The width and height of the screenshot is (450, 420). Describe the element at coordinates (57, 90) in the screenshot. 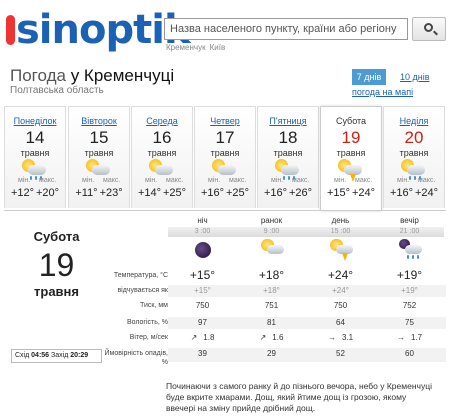

I see `region-label: Полтавська область` at that location.